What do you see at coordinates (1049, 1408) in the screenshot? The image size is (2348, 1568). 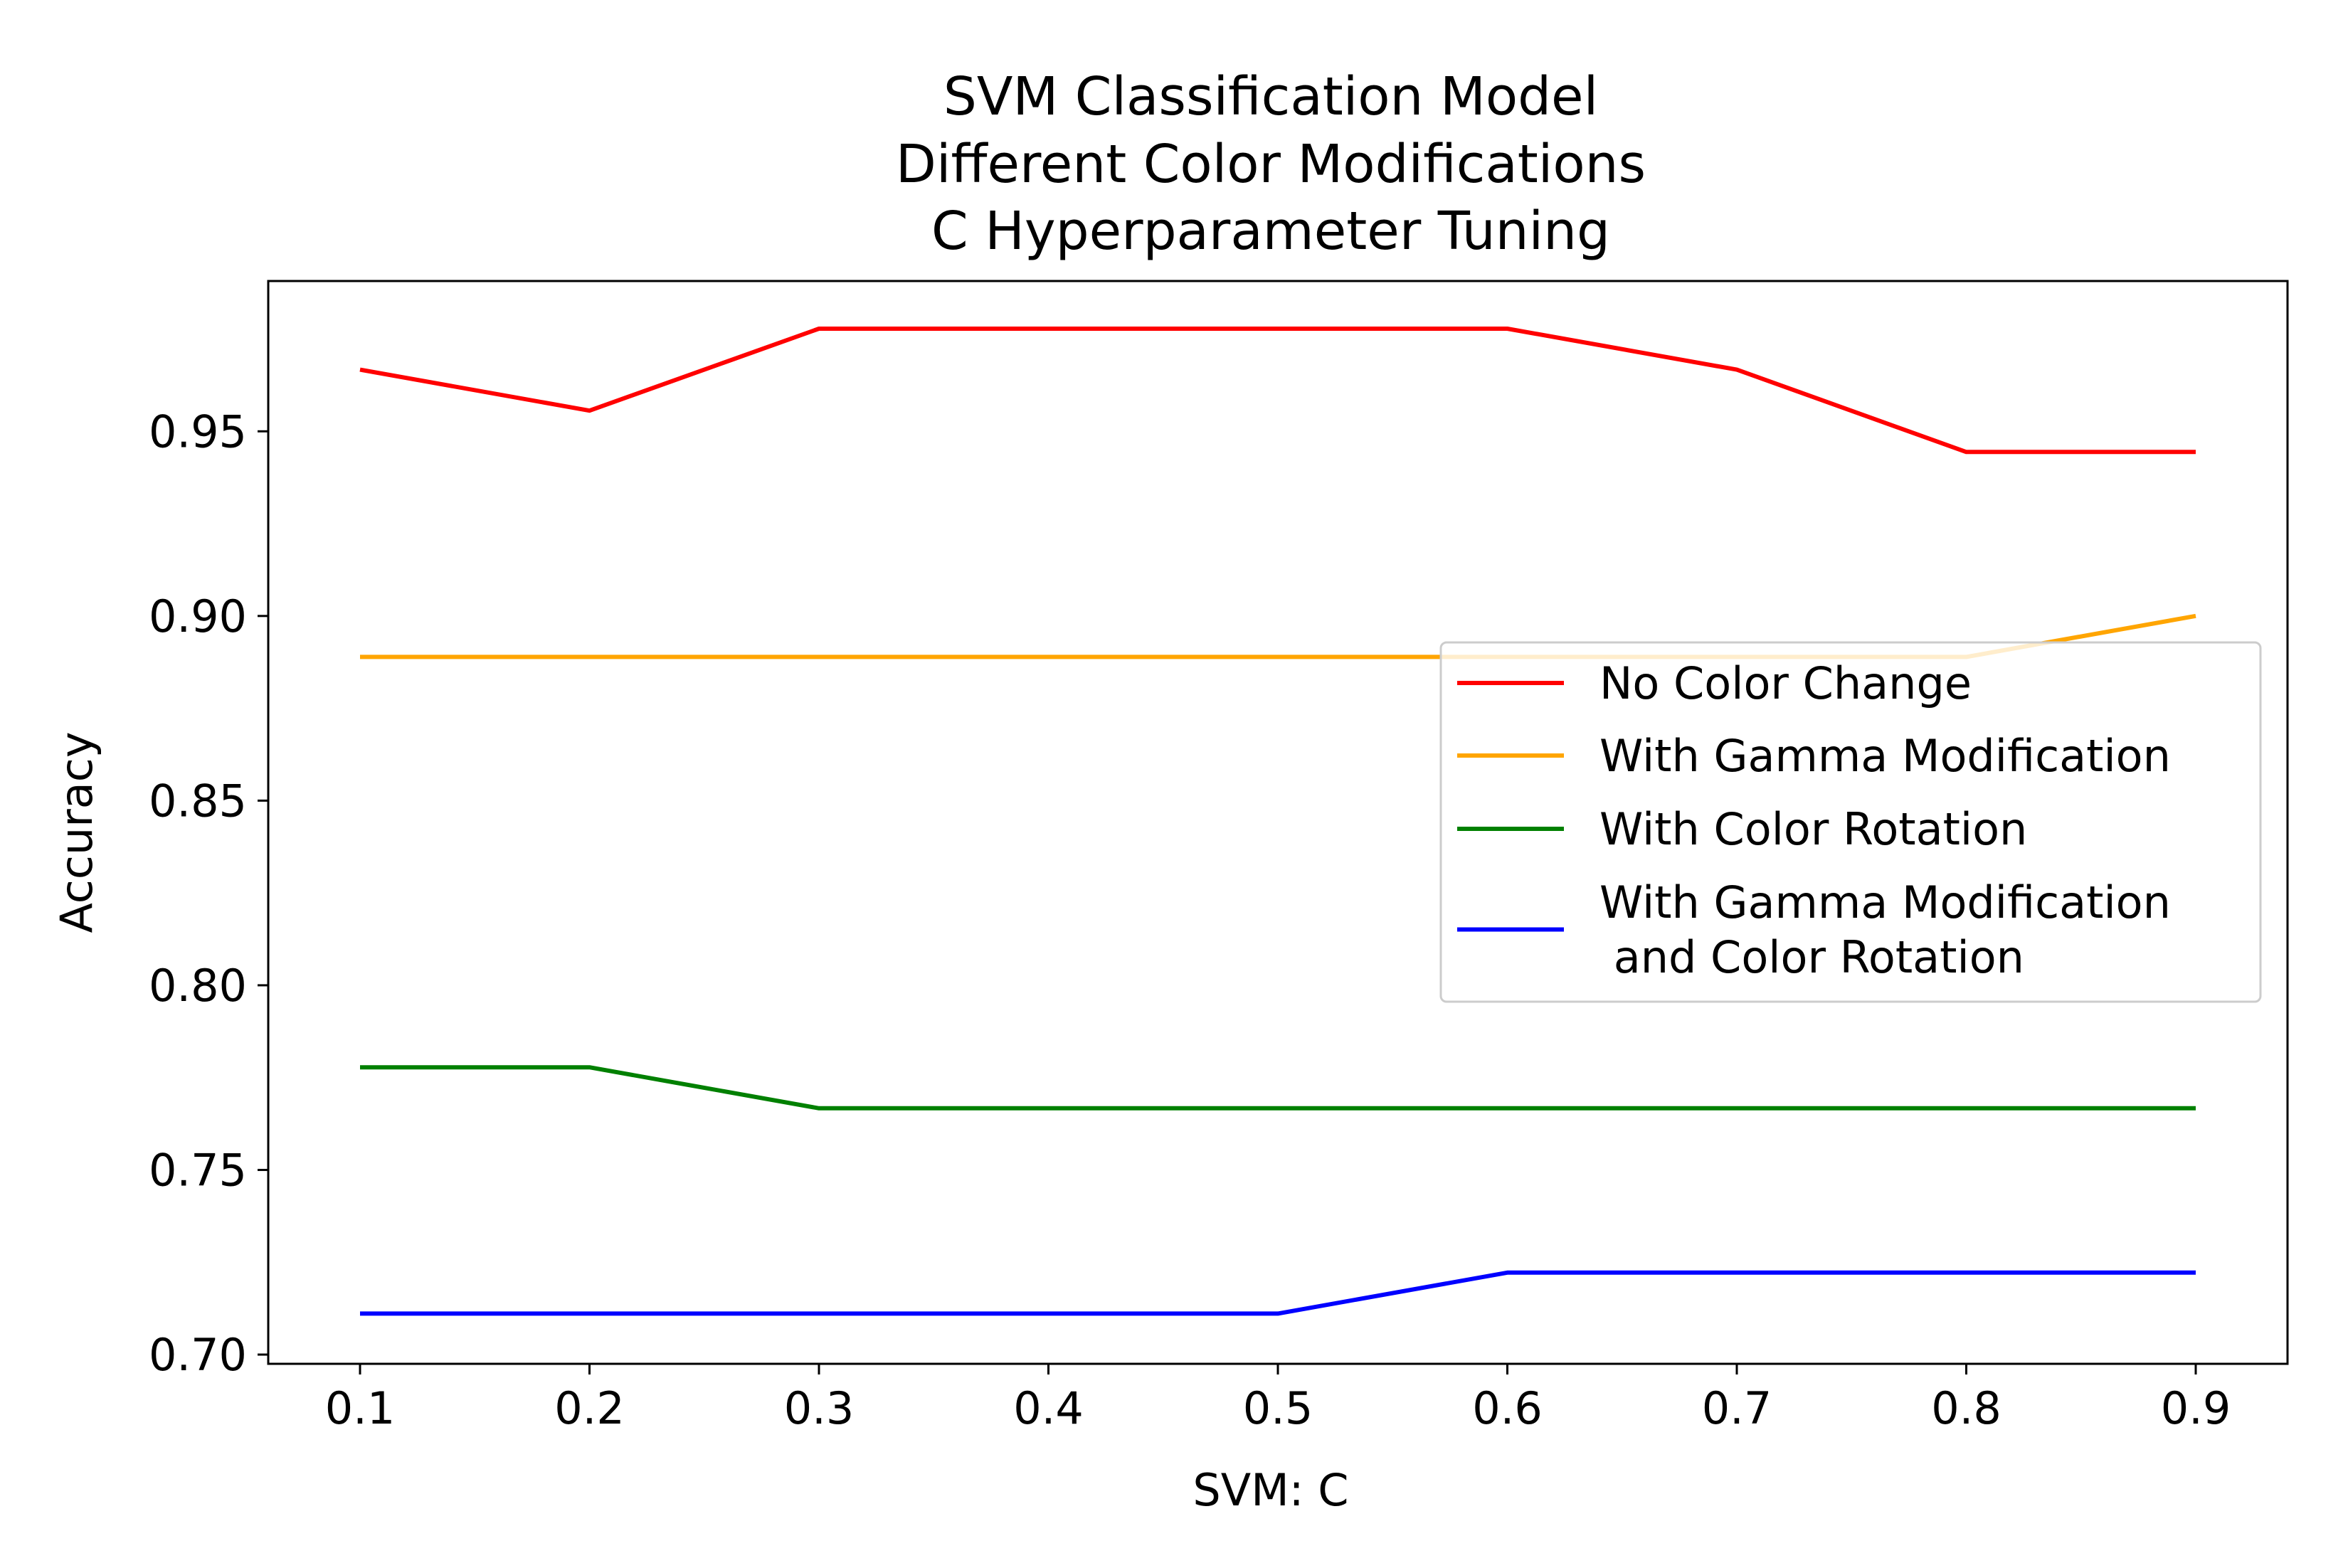 I see `x-tick-label: 0.4` at bounding box center [1049, 1408].